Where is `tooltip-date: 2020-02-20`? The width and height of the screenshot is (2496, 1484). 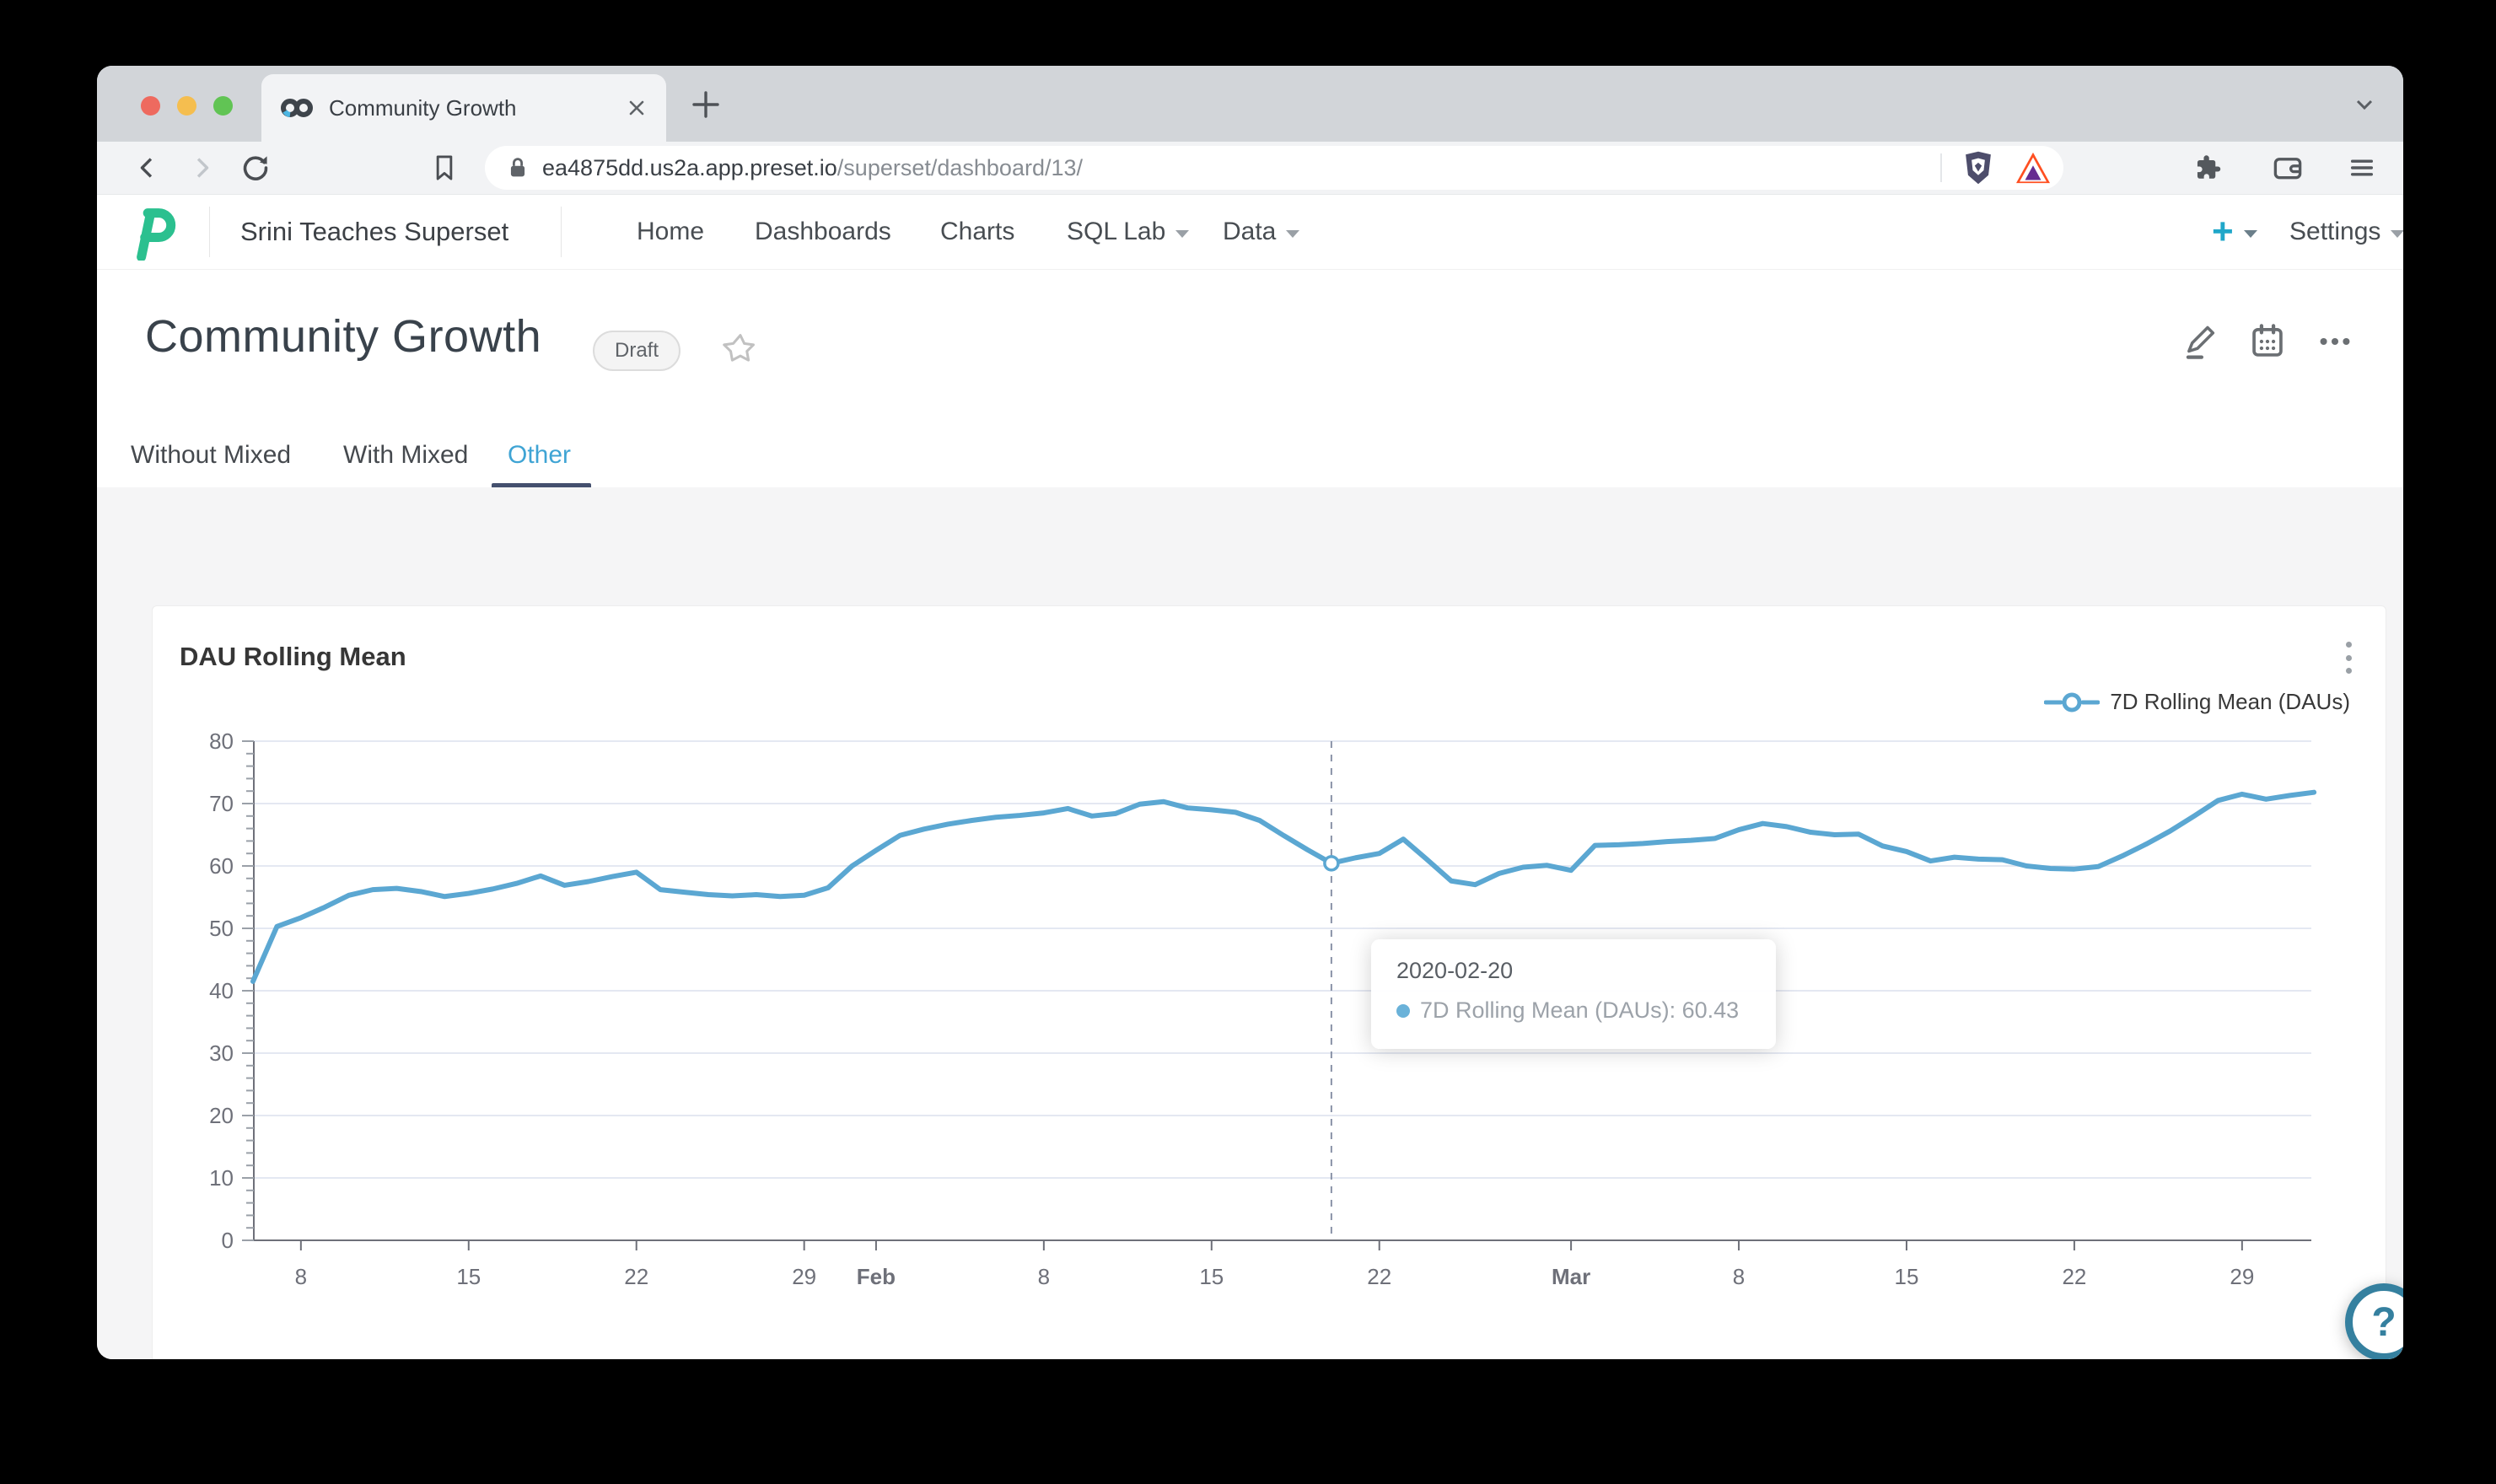
tooltip-date: 2020-02-20 is located at coordinates (1455, 970).